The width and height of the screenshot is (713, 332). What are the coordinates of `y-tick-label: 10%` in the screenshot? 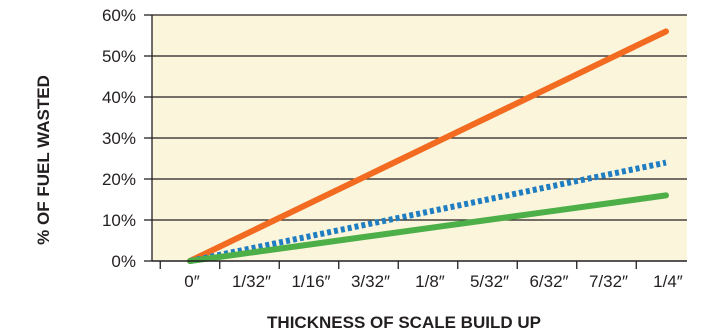 It's located at (119, 220).